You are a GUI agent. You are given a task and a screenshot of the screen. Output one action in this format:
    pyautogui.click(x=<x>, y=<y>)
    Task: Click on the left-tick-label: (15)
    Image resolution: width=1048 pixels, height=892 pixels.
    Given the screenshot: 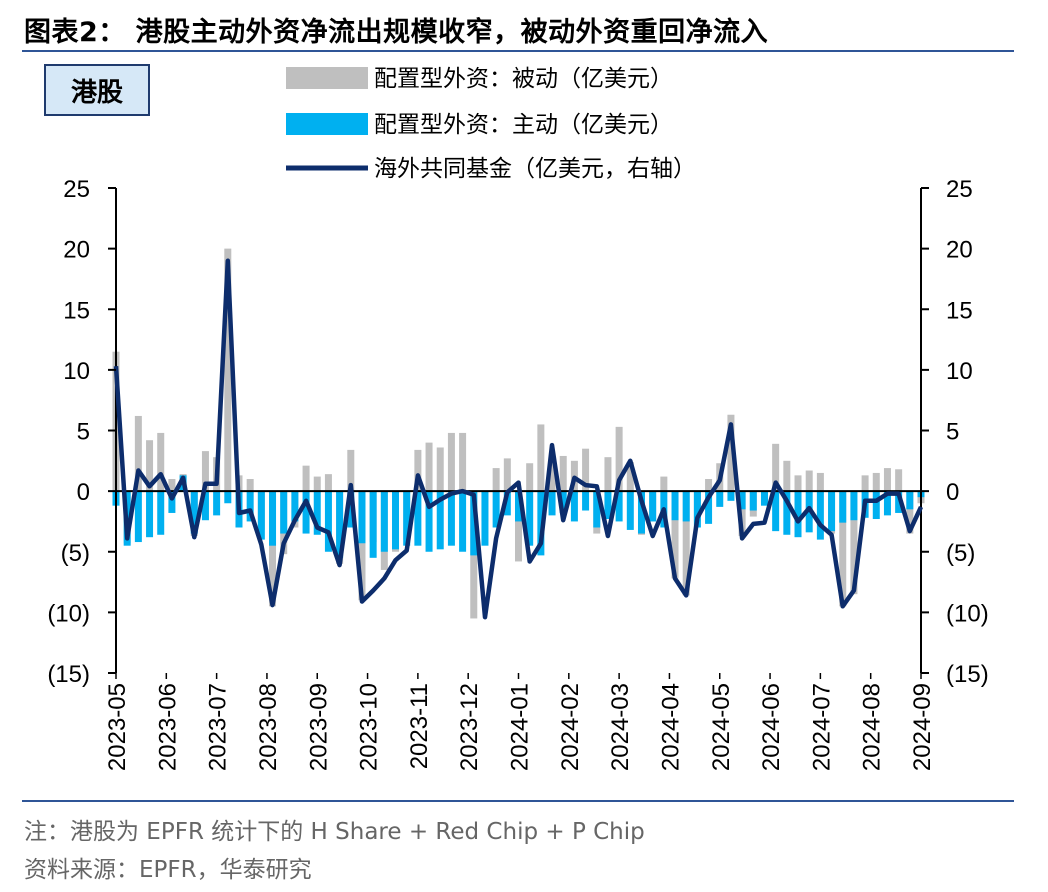 What is the action you would take?
    pyautogui.click(x=68, y=674)
    